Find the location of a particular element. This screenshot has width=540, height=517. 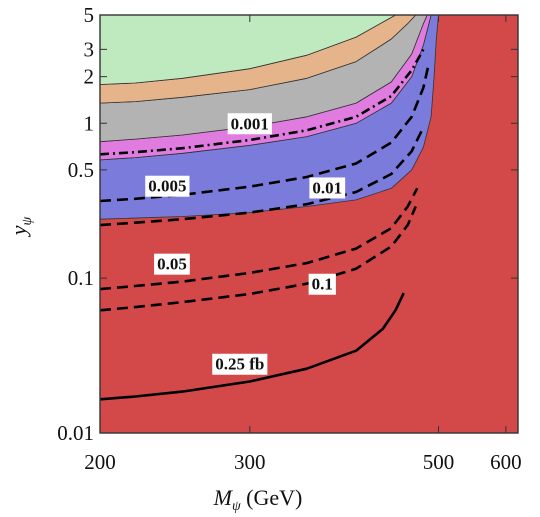

y-tick-label: 3 is located at coordinates (89, 49).